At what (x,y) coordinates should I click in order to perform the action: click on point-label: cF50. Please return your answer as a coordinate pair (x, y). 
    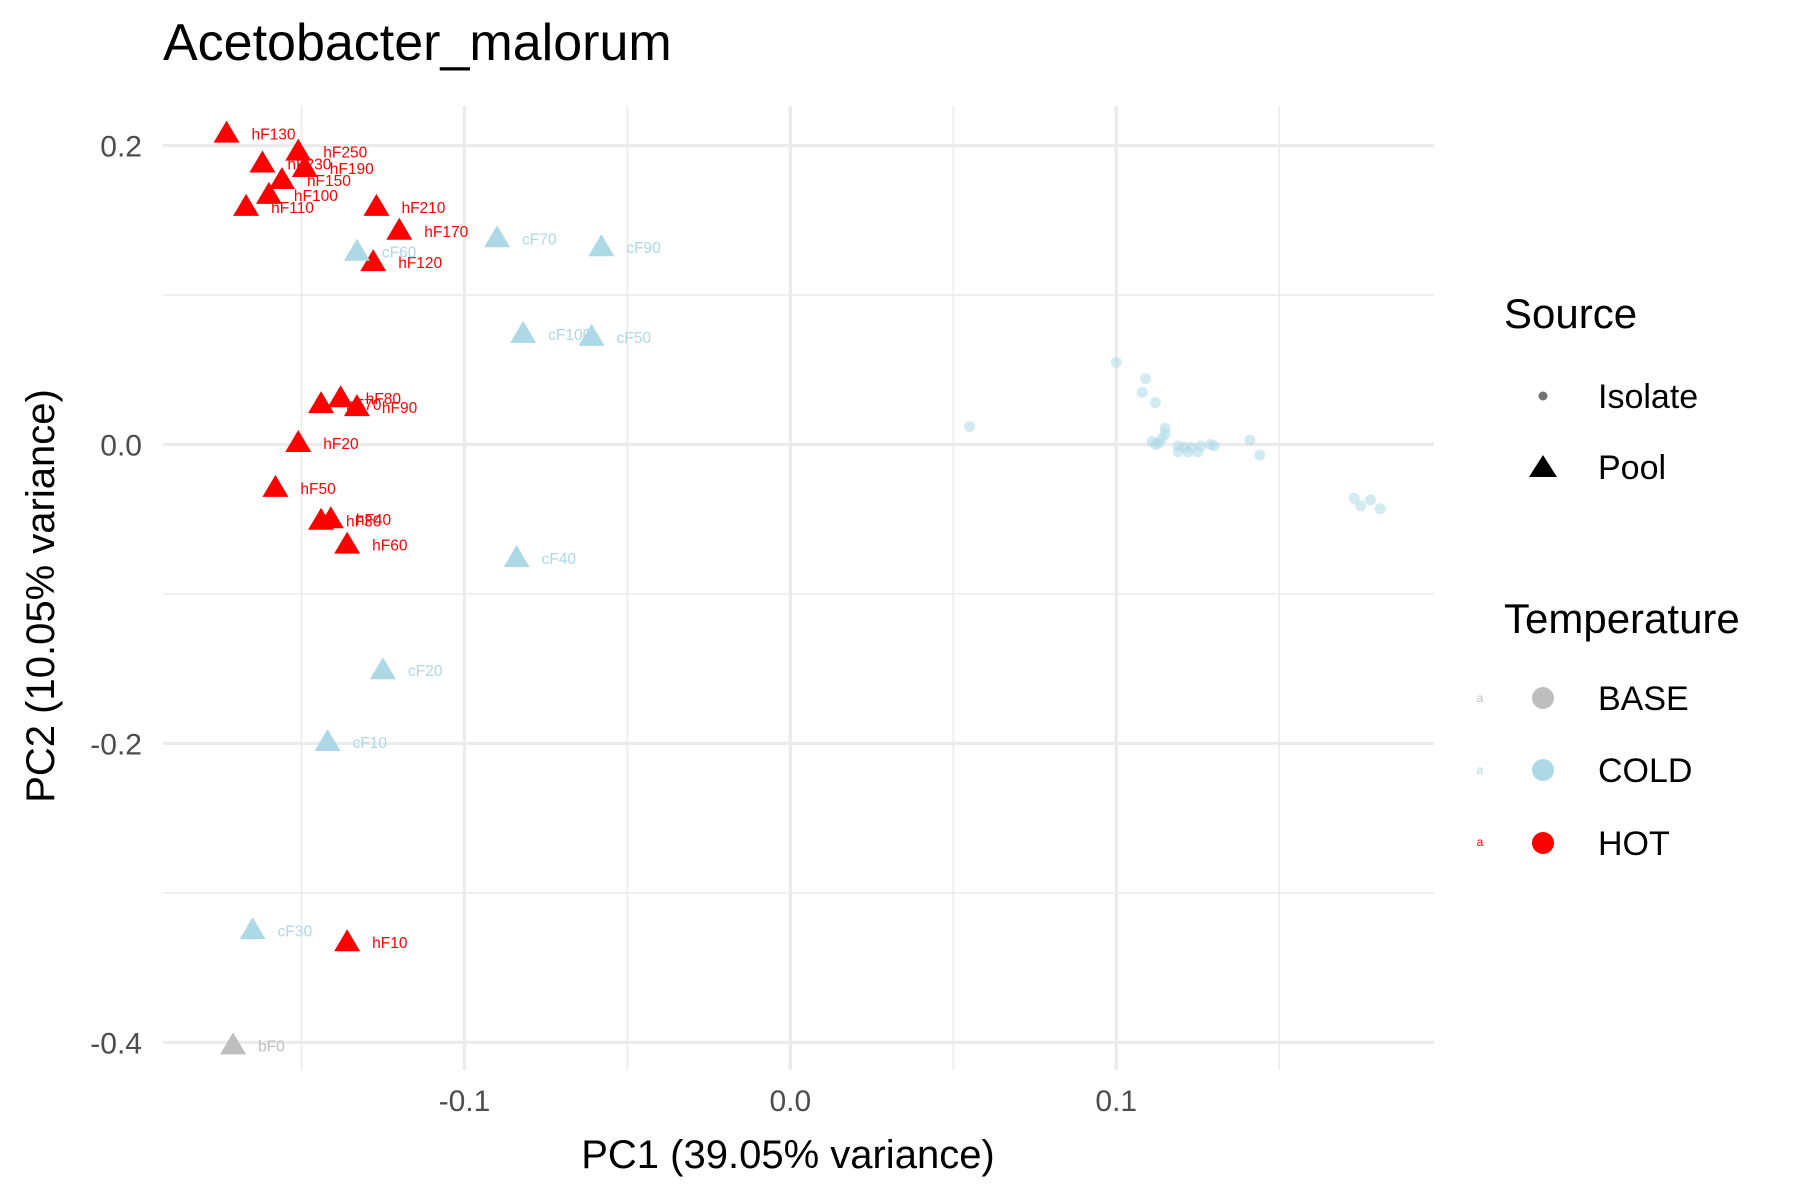
    Looking at the image, I should click on (634, 338).